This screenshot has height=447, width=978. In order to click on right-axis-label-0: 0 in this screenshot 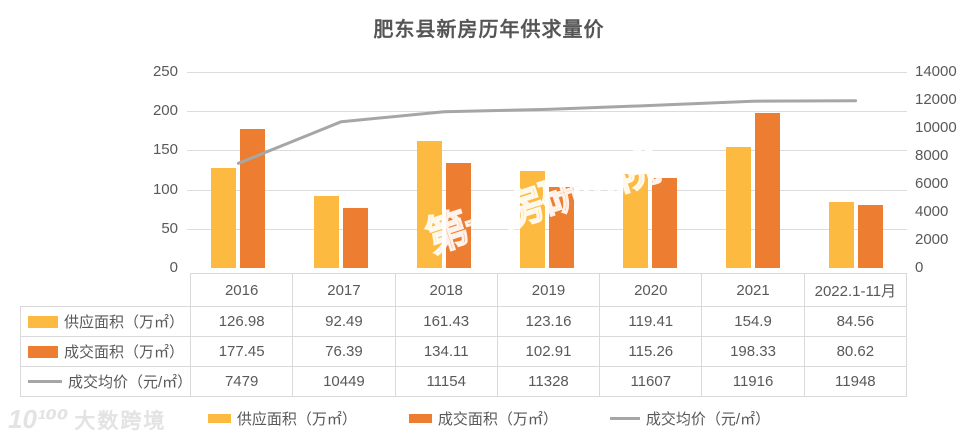, I will do `click(919, 267)`.